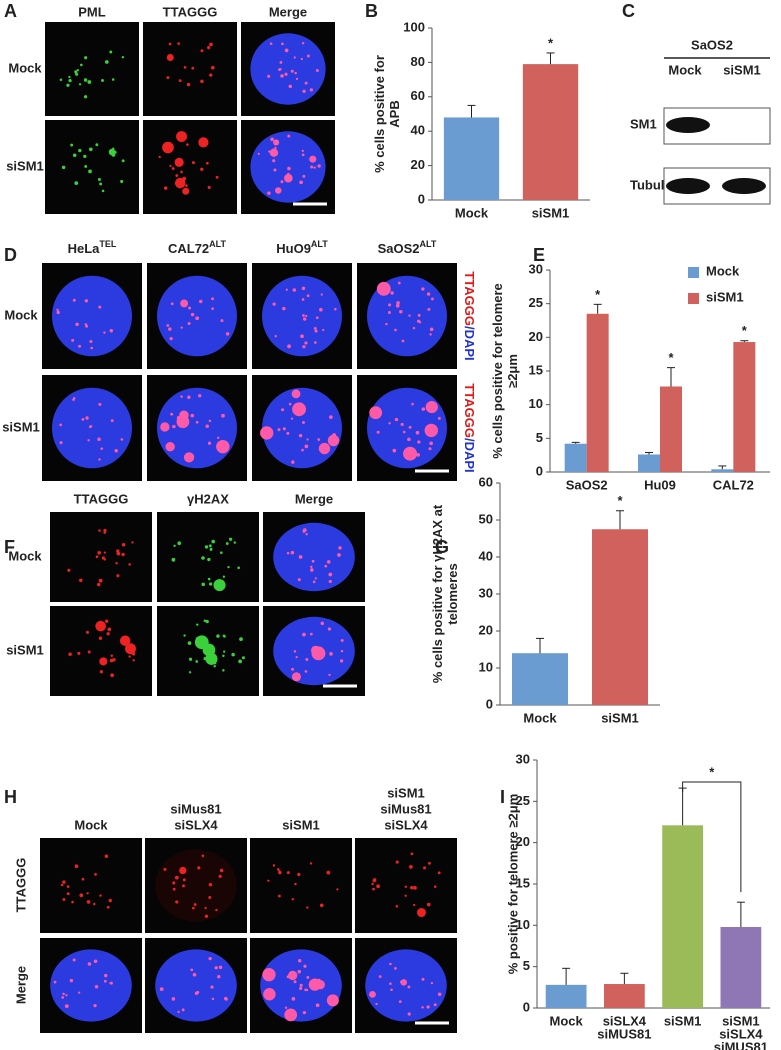 Image resolution: width=781 pixels, height=1050 pixels. Describe the element at coordinates (442, 547) in the screenshot. I see `panel-label: G` at that location.